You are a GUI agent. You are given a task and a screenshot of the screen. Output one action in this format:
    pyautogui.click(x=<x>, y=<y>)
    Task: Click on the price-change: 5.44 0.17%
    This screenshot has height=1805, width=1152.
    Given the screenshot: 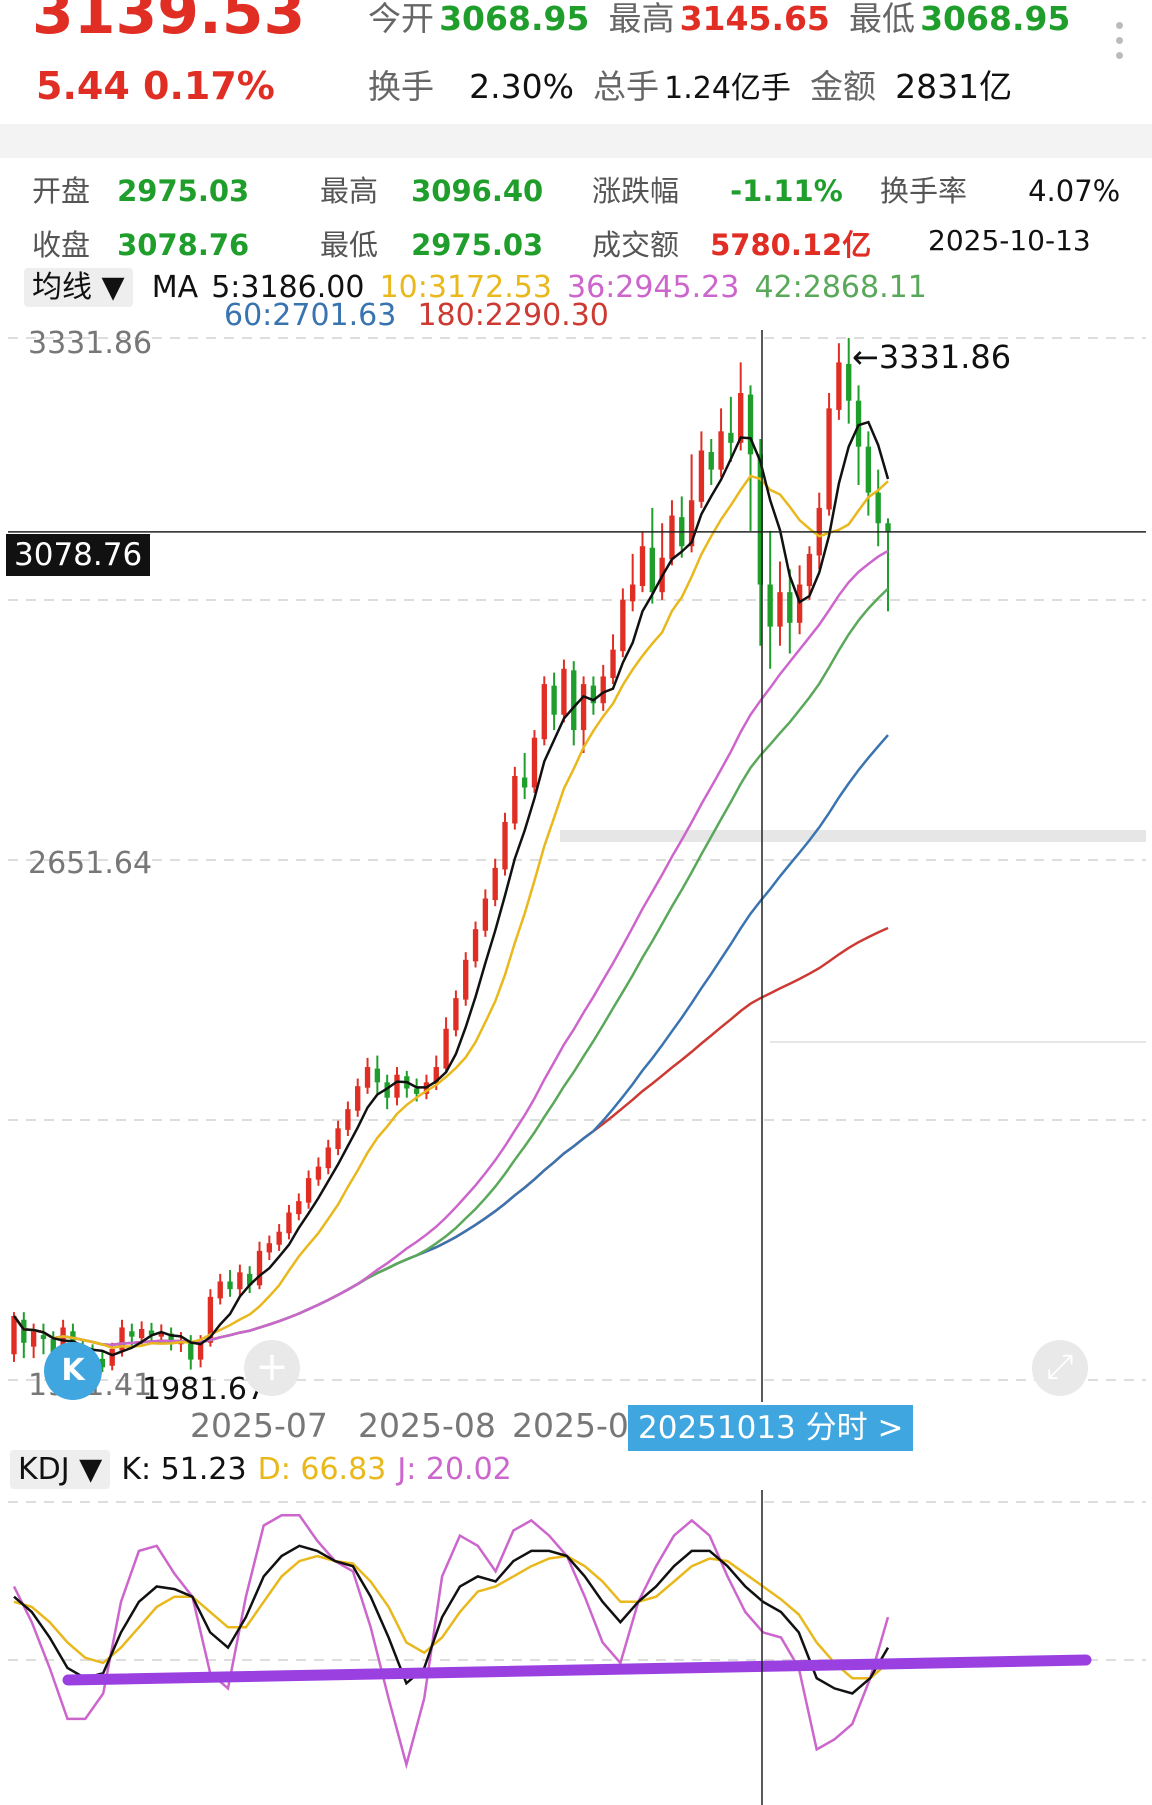 What is the action you would take?
    pyautogui.click(x=155, y=86)
    